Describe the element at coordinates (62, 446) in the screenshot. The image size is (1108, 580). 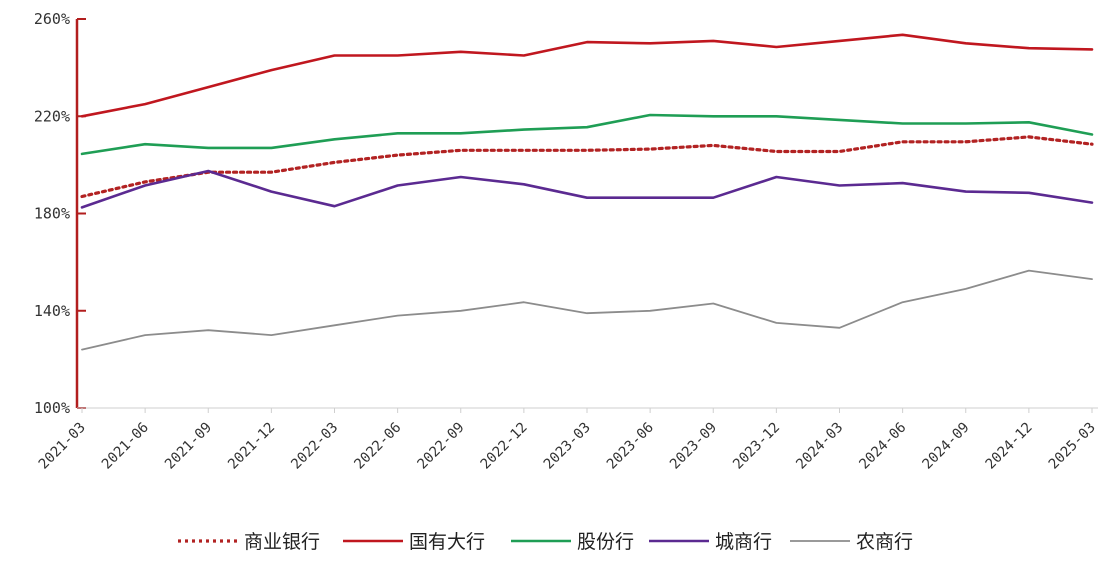
I see `x-tick-label: 2021-03` at that location.